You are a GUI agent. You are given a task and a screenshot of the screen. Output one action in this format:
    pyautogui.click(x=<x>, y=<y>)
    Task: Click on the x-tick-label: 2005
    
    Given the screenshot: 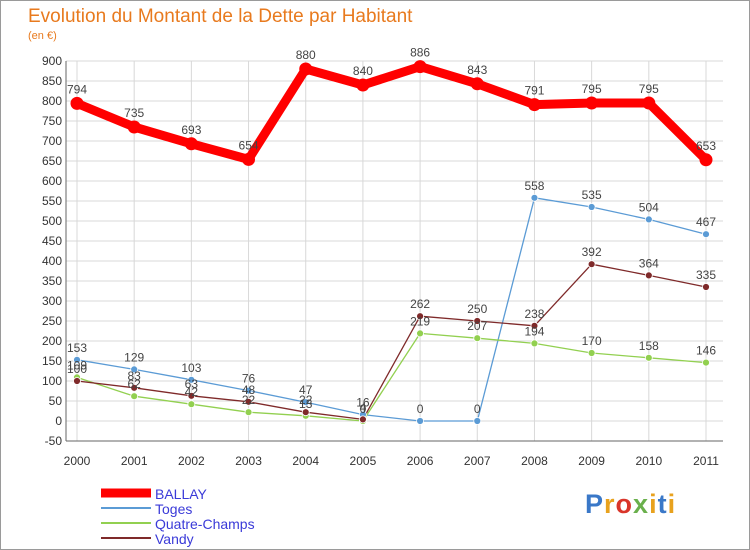 What is the action you would take?
    pyautogui.click(x=363, y=461)
    